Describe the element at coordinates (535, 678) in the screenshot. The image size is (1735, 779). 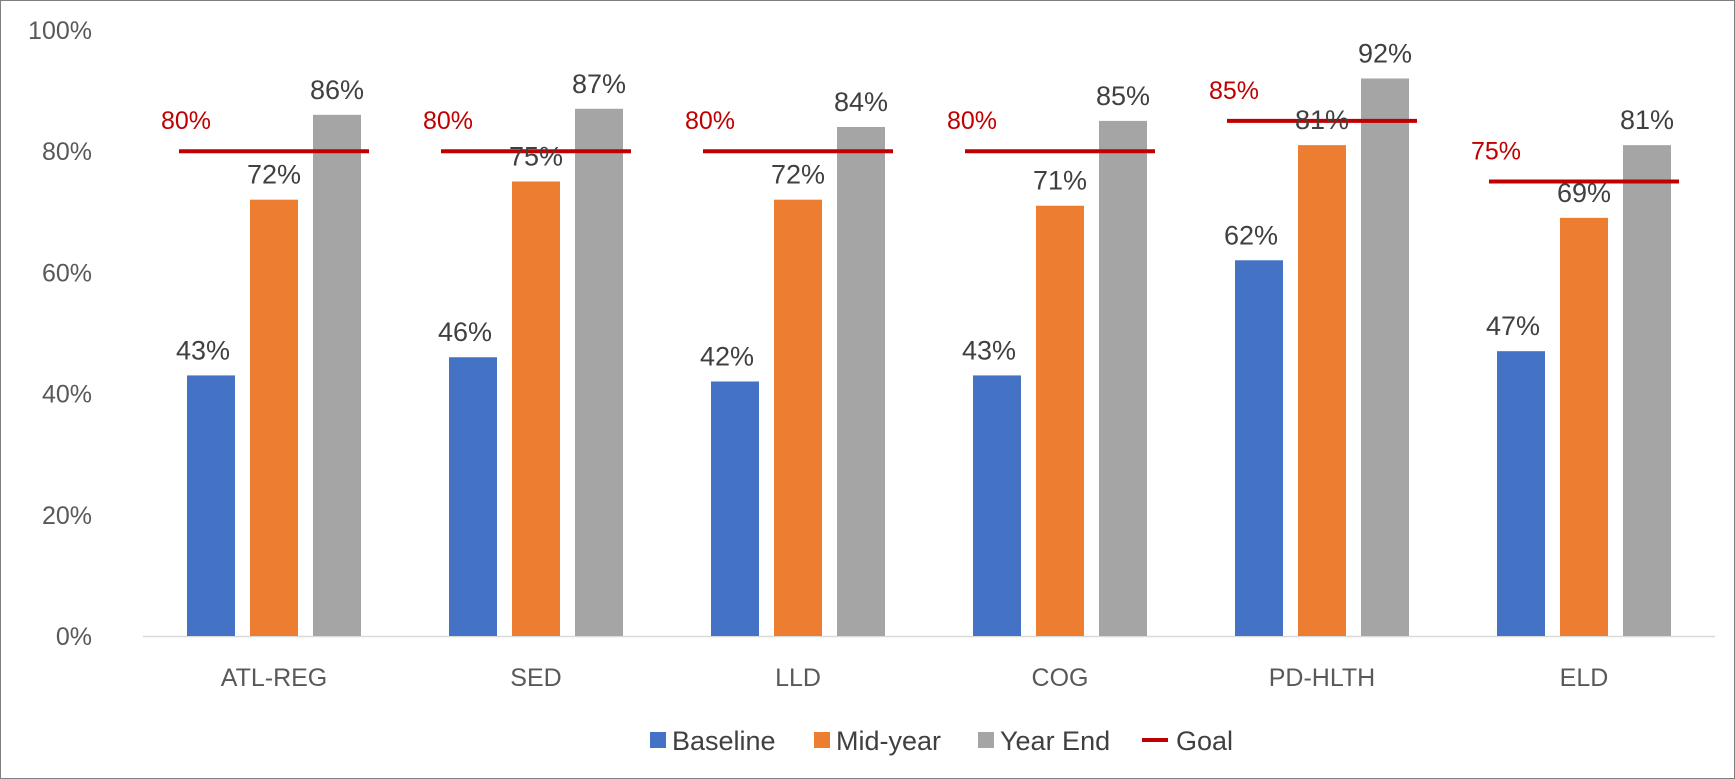
I see `category-label: SED` at that location.